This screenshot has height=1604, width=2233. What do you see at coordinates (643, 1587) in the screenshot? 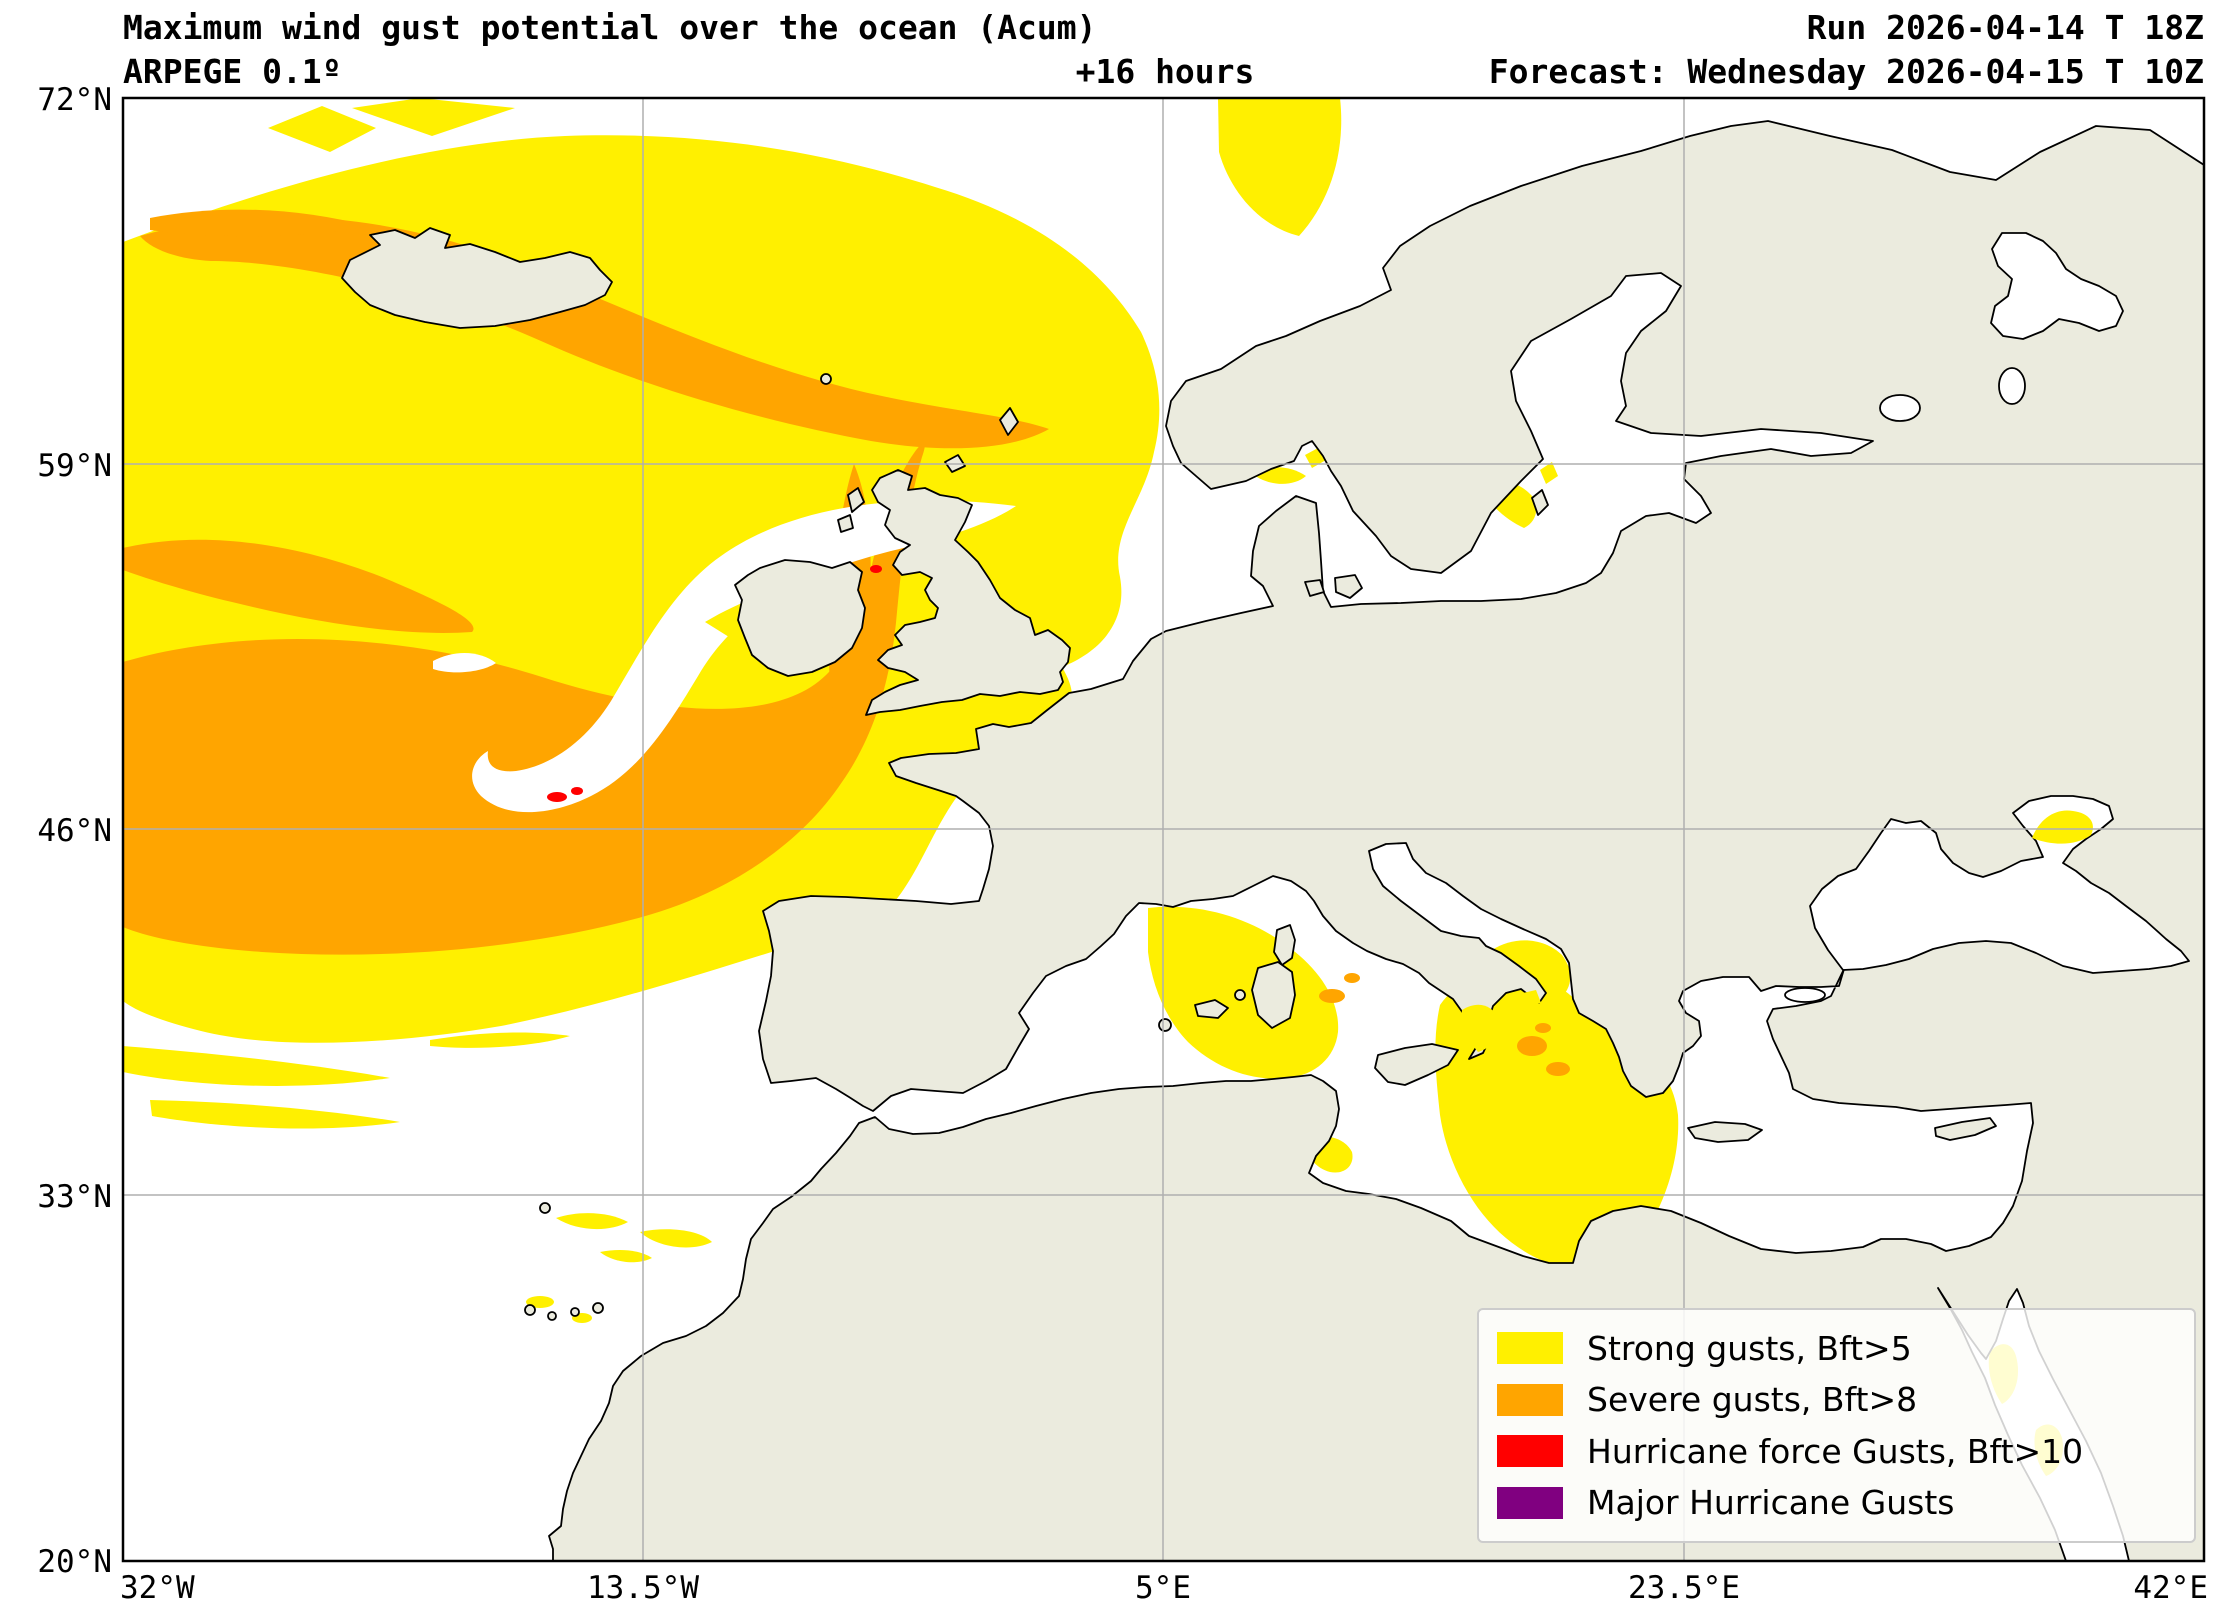
I see `lon-tick-label: 13.5°W` at bounding box center [643, 1587].